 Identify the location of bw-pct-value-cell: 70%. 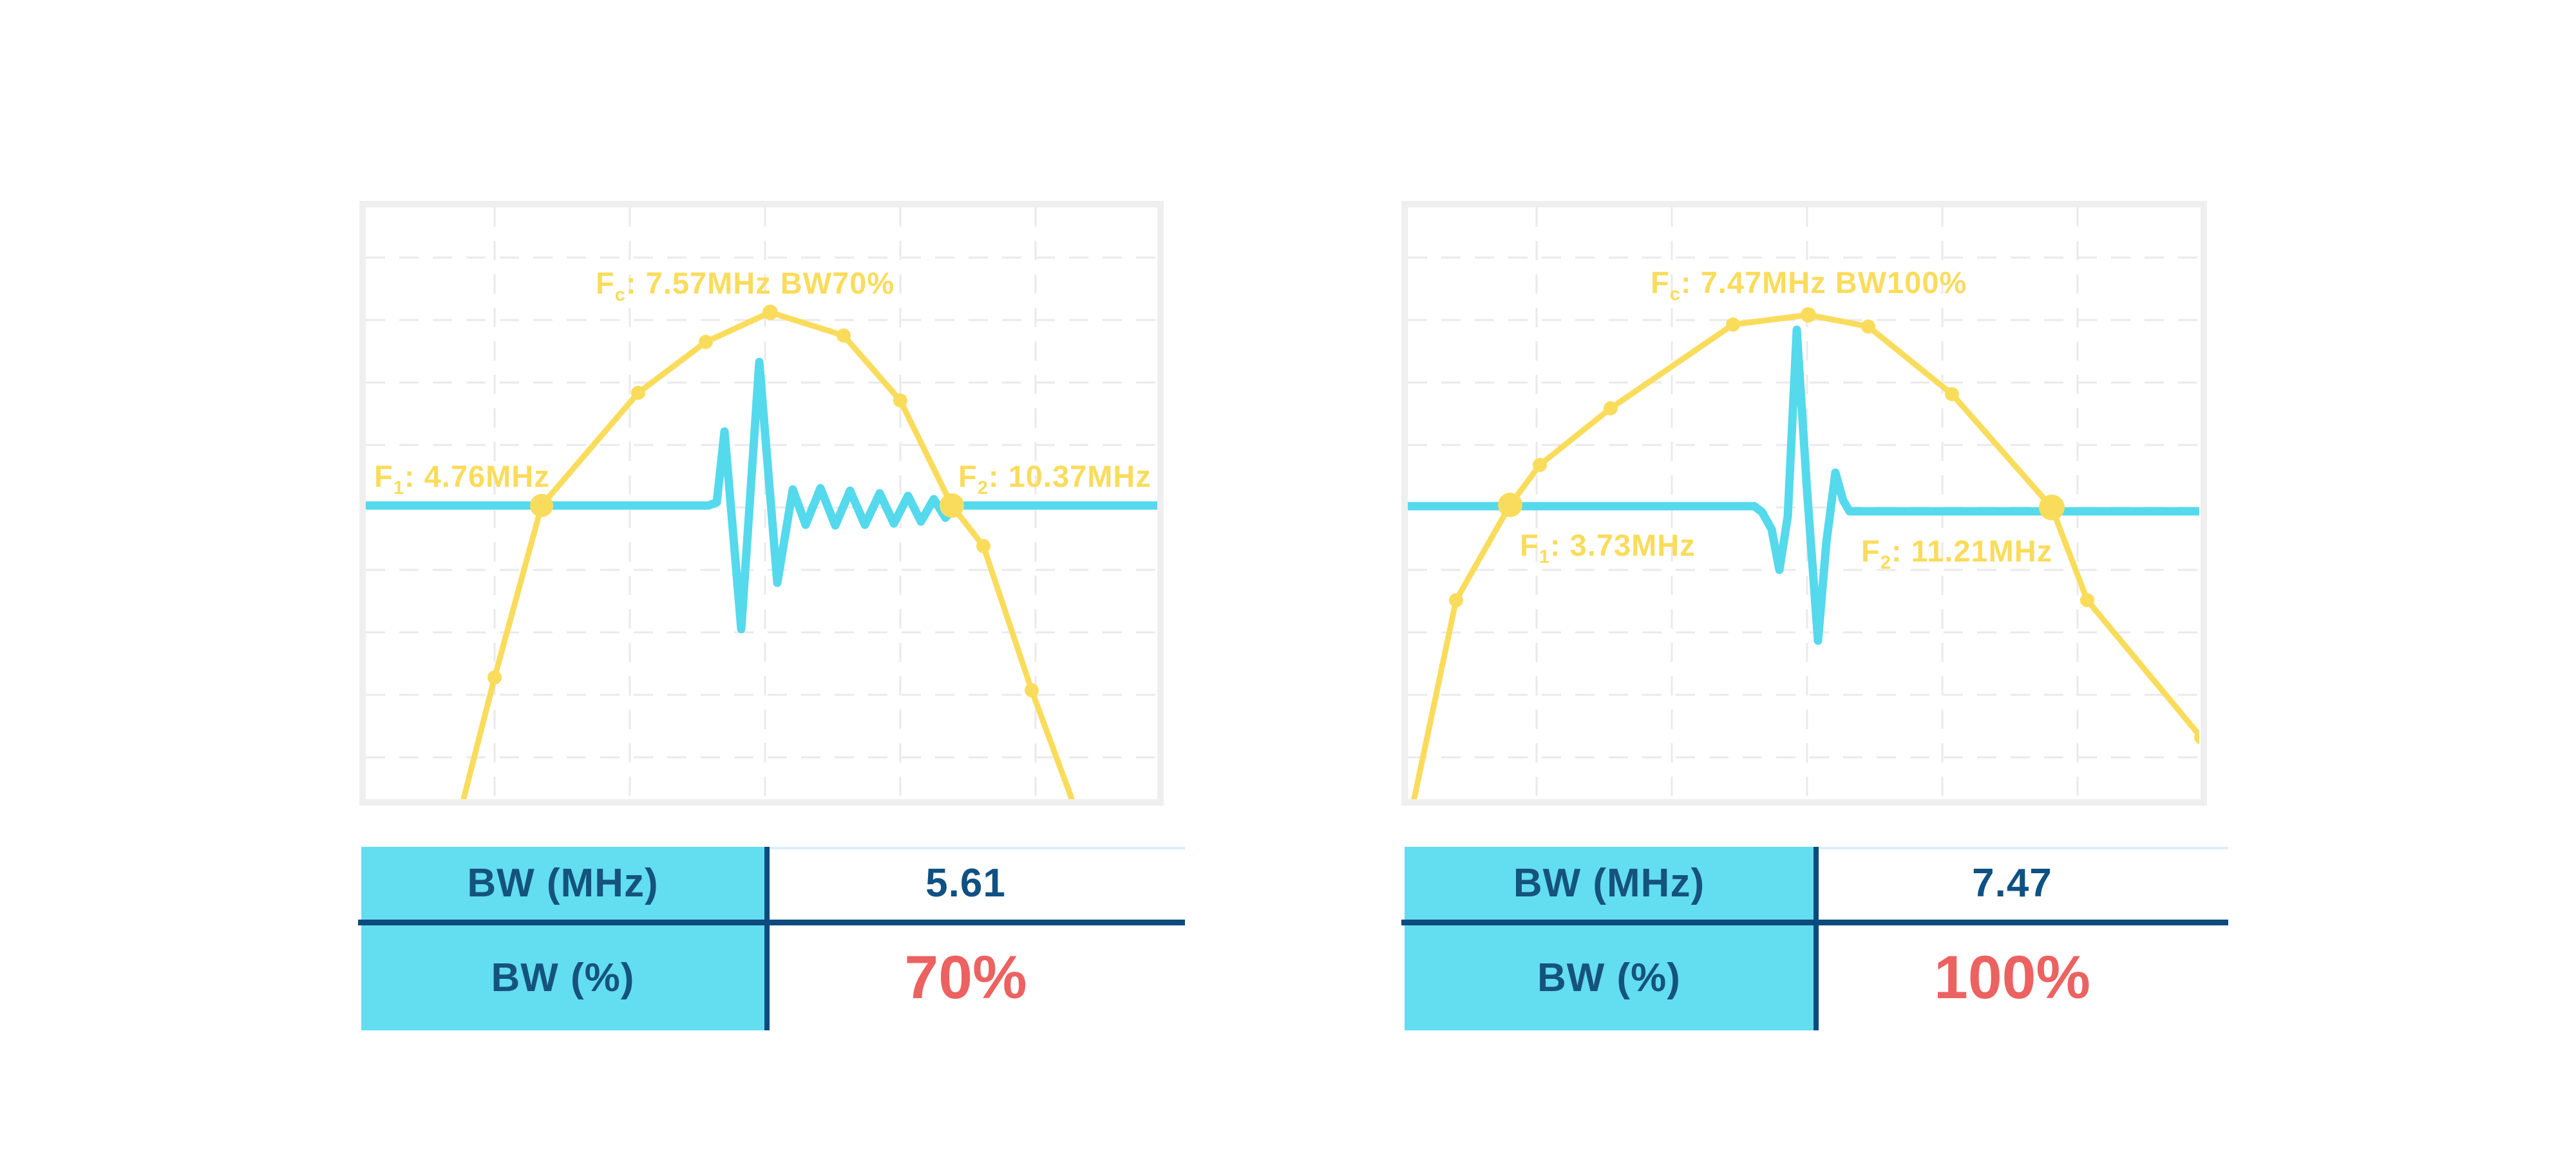
(966, 977).